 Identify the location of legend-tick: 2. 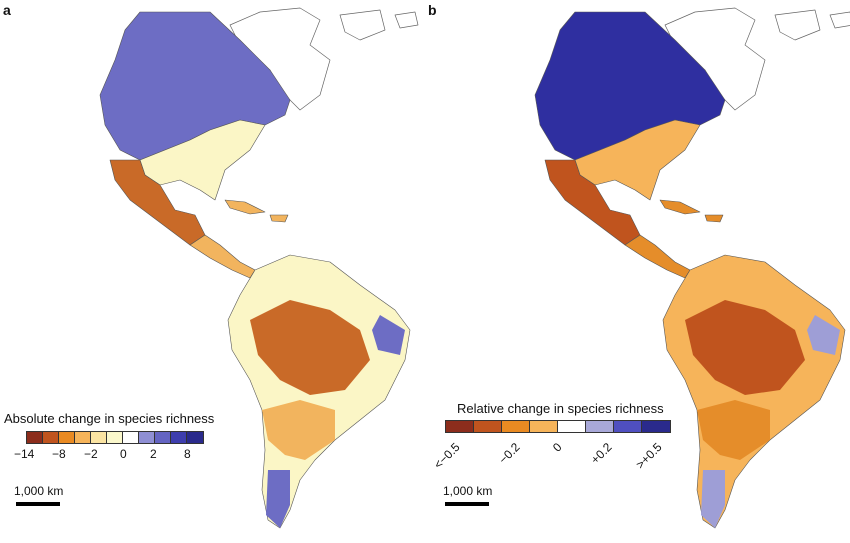
(153, 454).